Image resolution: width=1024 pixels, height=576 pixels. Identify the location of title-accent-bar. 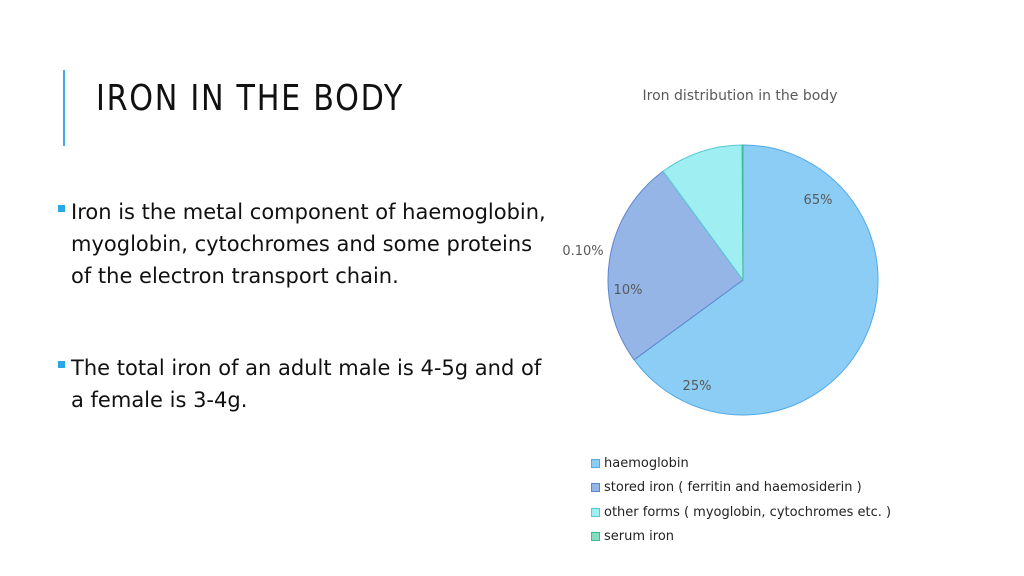
(64, 108).